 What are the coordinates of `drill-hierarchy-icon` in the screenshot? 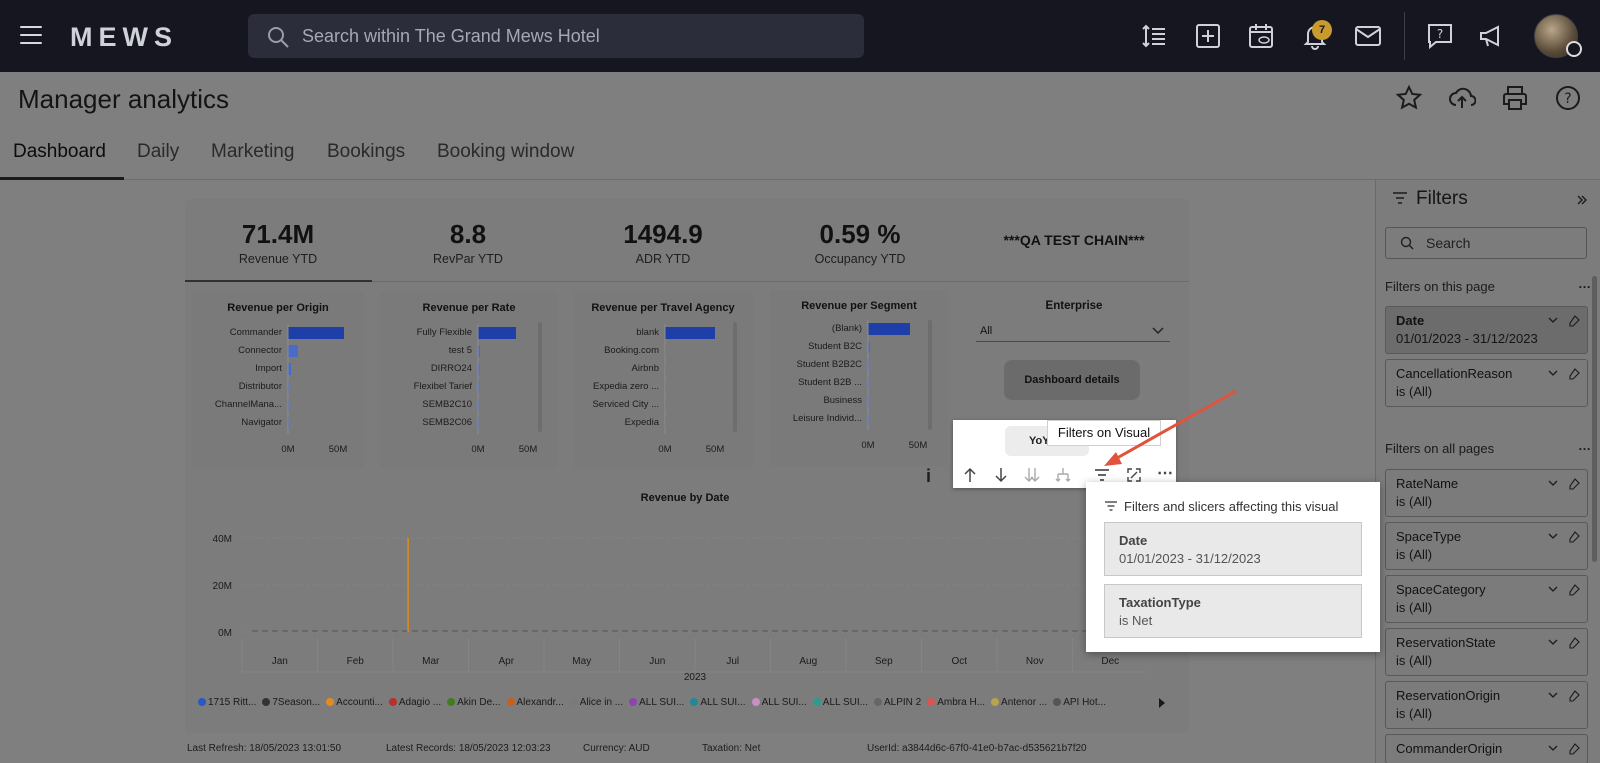 It's located at (1063, 475).